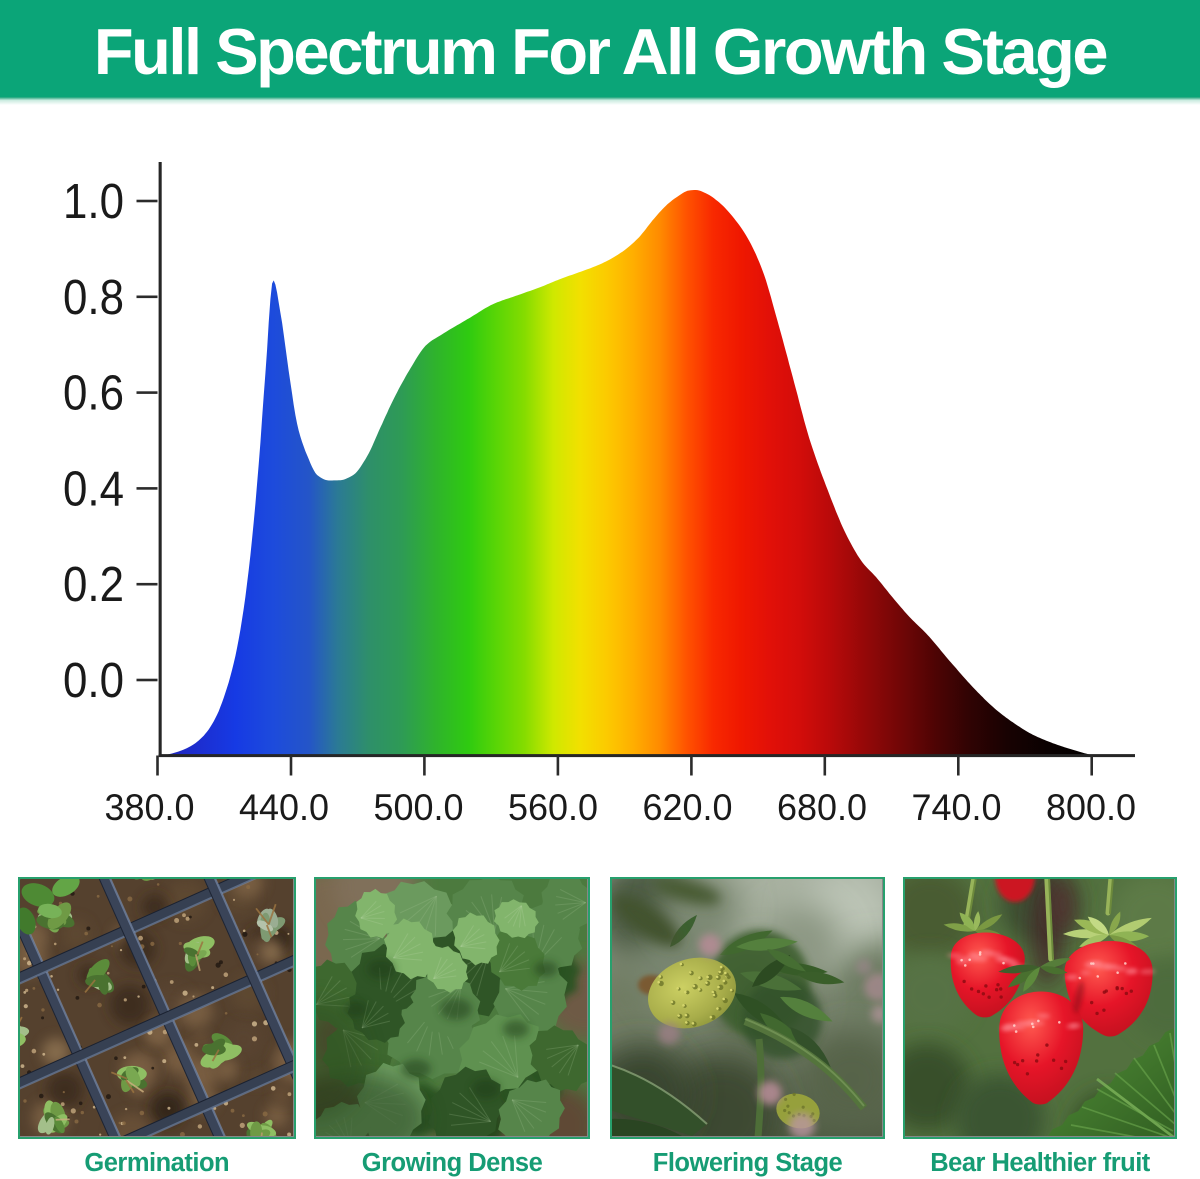  Describe the element at coordinates (1091, 807) in the screenshot. I see `svg-text: 800.0` at that location.